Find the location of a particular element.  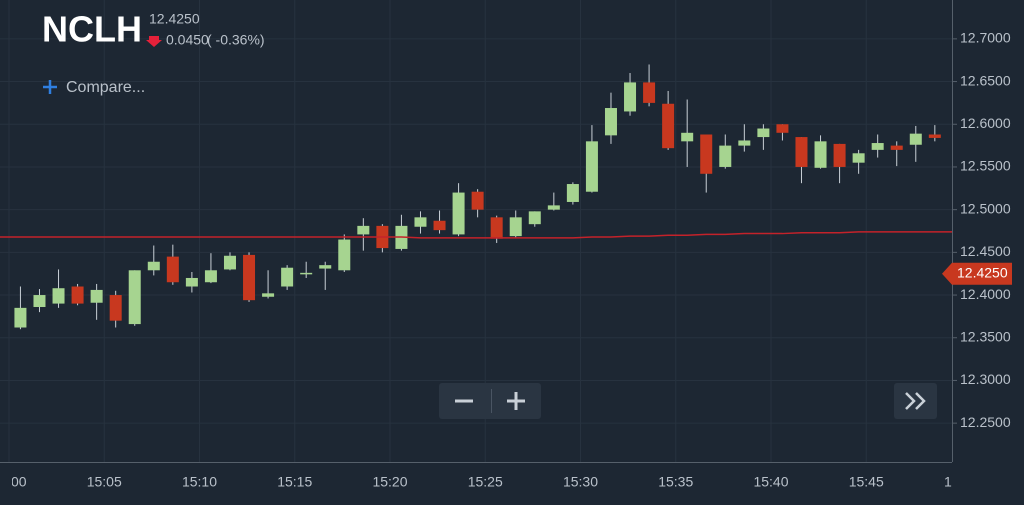

x-tick-label: 15:10 is located at coordinates (199, 482).